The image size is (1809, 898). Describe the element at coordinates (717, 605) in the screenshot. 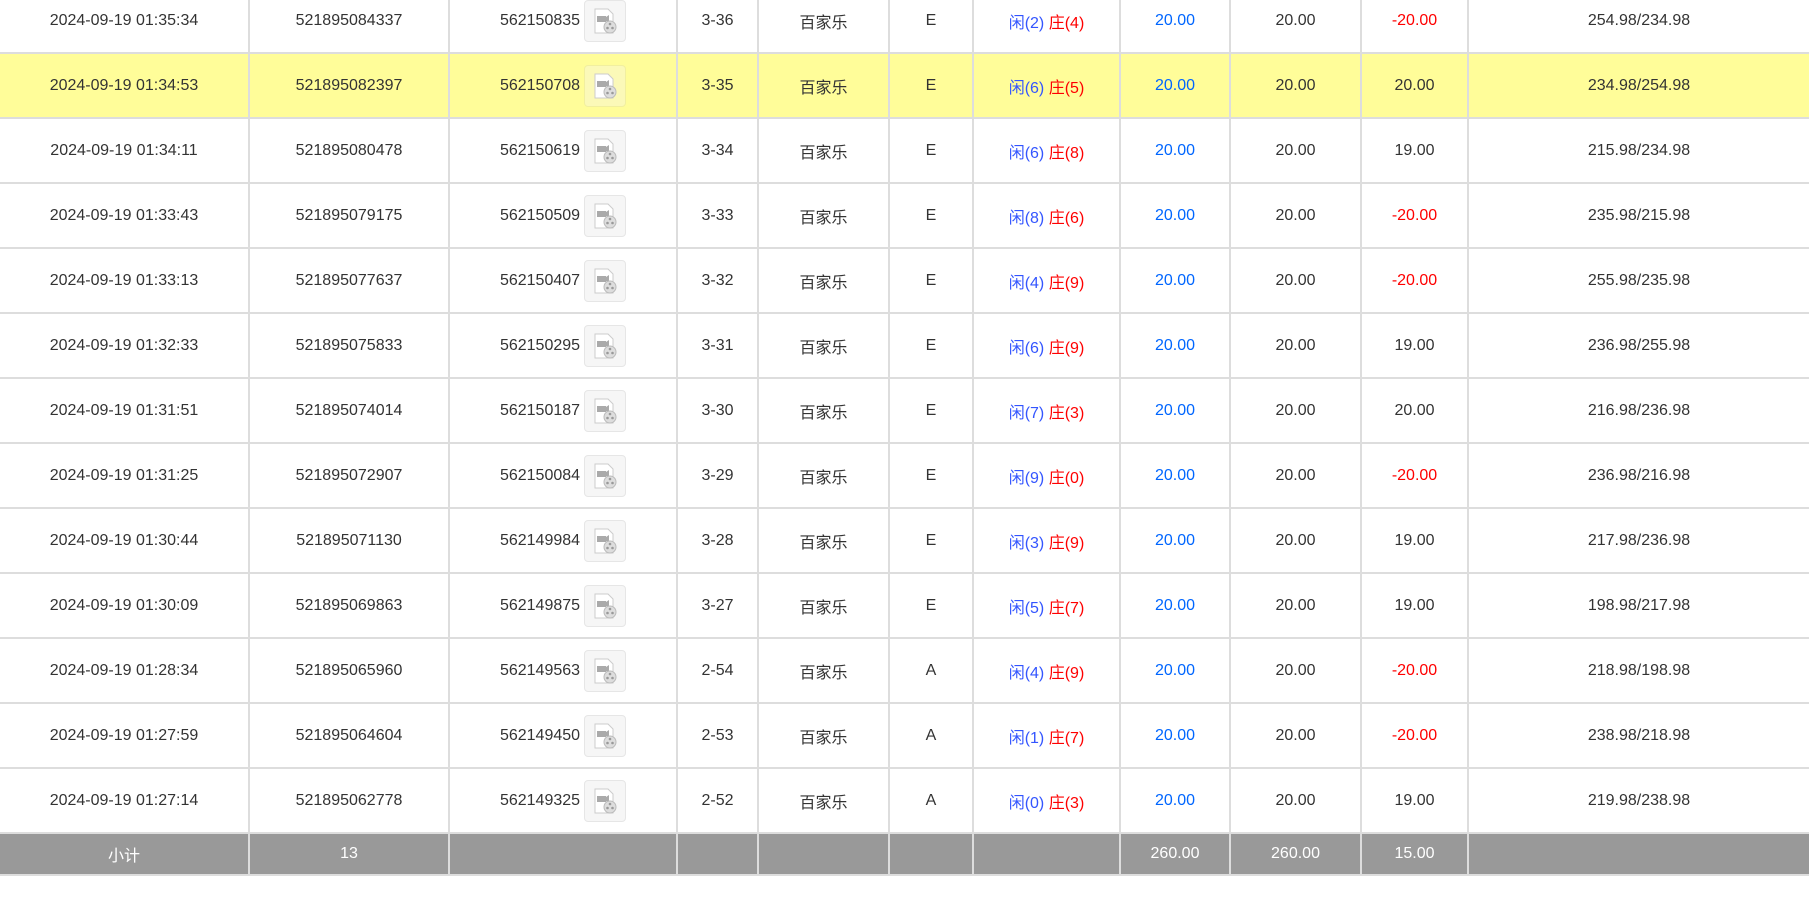

I see `shoe-number: 3-27` at that location.